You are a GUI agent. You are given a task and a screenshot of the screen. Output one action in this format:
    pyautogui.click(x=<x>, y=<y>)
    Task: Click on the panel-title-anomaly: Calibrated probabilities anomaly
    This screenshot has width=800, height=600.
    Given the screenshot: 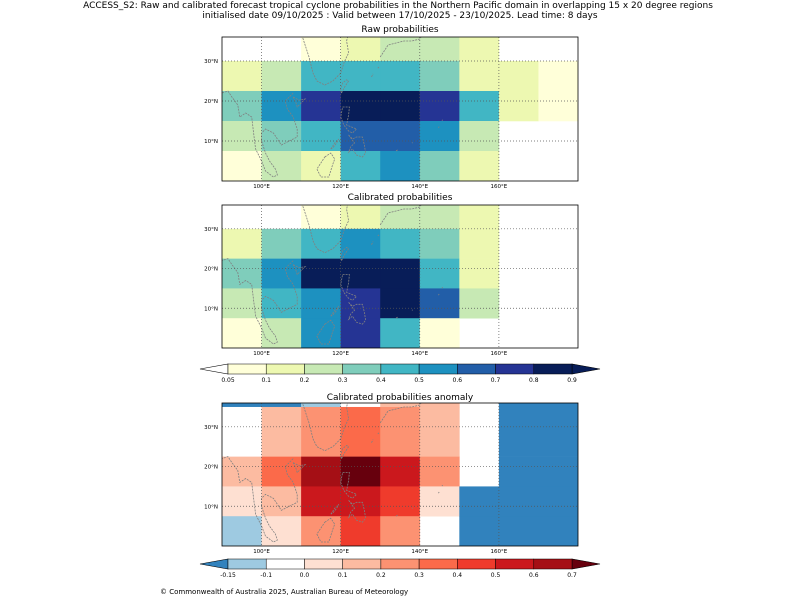 What is the action you would take?
    pyautogui.click(x=400, y=398)
    